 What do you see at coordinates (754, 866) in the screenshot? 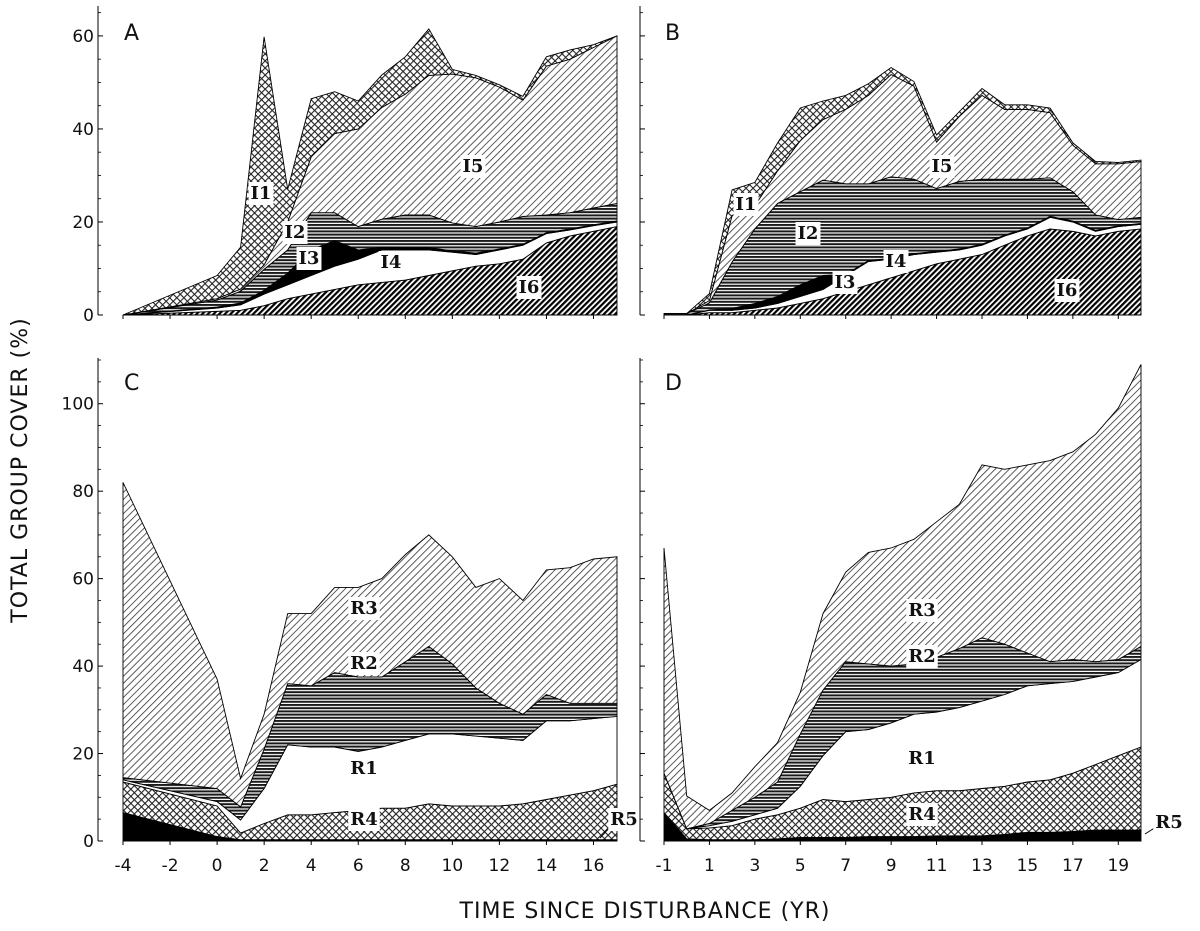
I see `x-tick-label: 3` at bounding box center [754, 866].